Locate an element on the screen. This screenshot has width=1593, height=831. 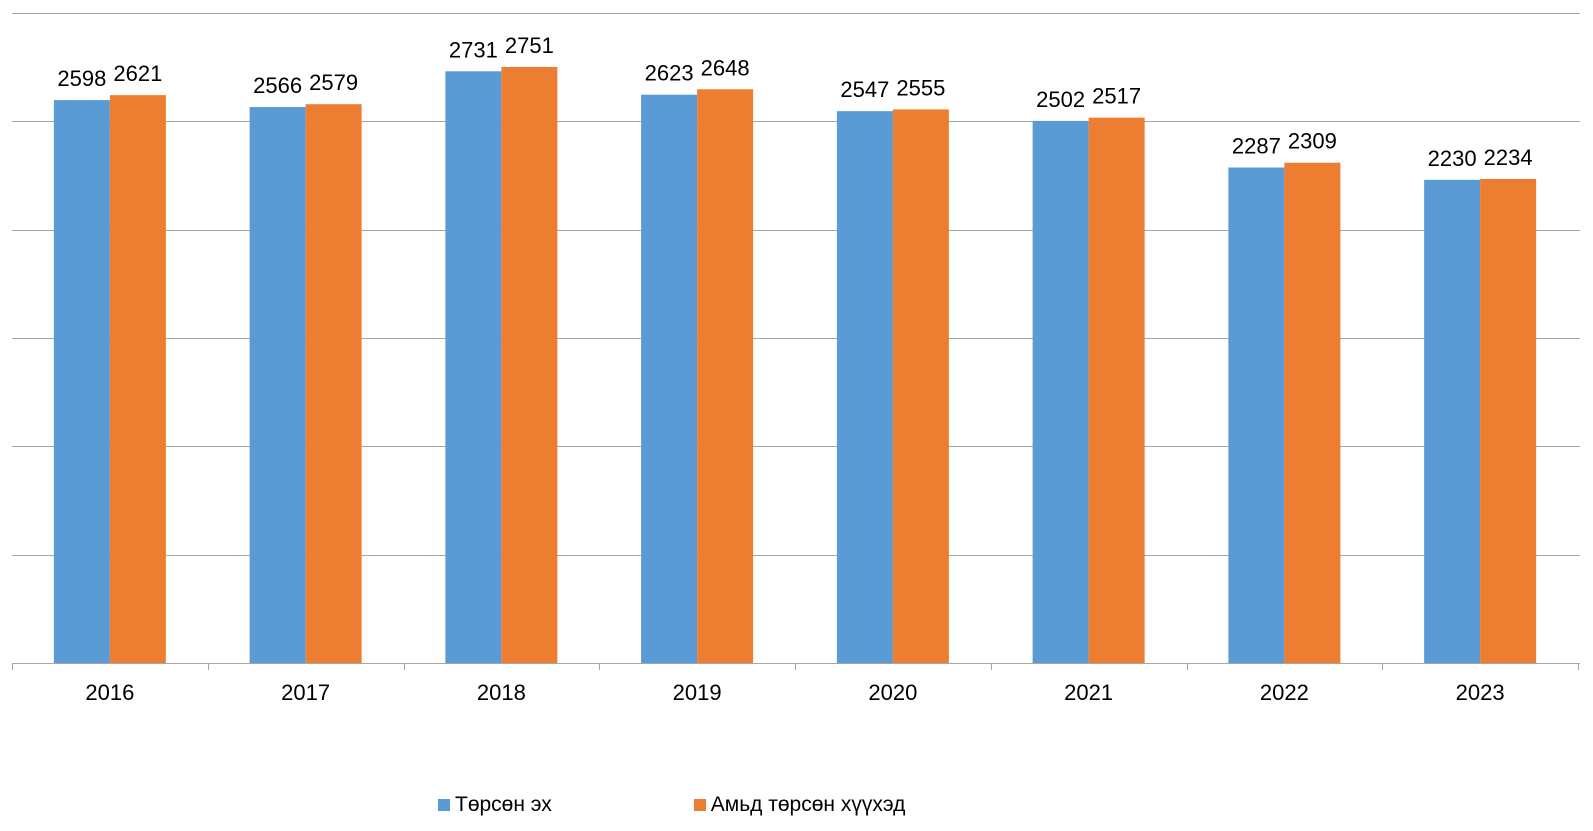
x-tick-label: 2023 is located at coordinates (1480, 692).